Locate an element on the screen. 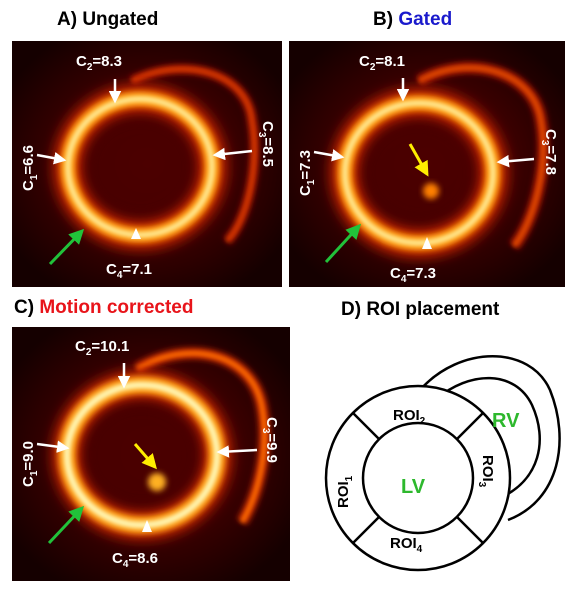  panel-a-title: A) Ungated is located at coordinates (107, 20).